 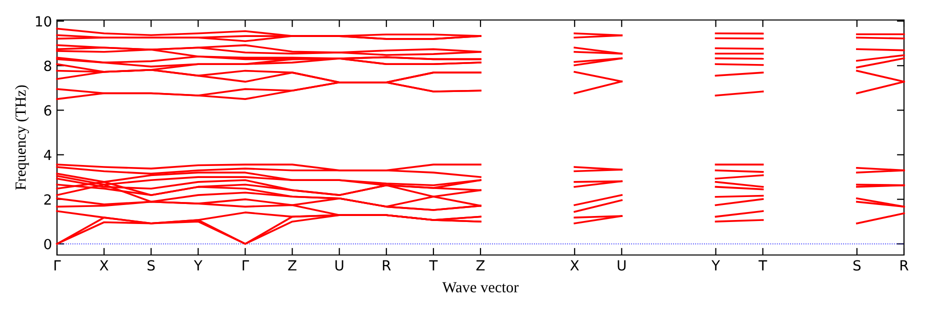 What do you see at coordinates (48, 66) in the screenshot?
I see `y-tick-label: 8` at bounding box center [48, 66].